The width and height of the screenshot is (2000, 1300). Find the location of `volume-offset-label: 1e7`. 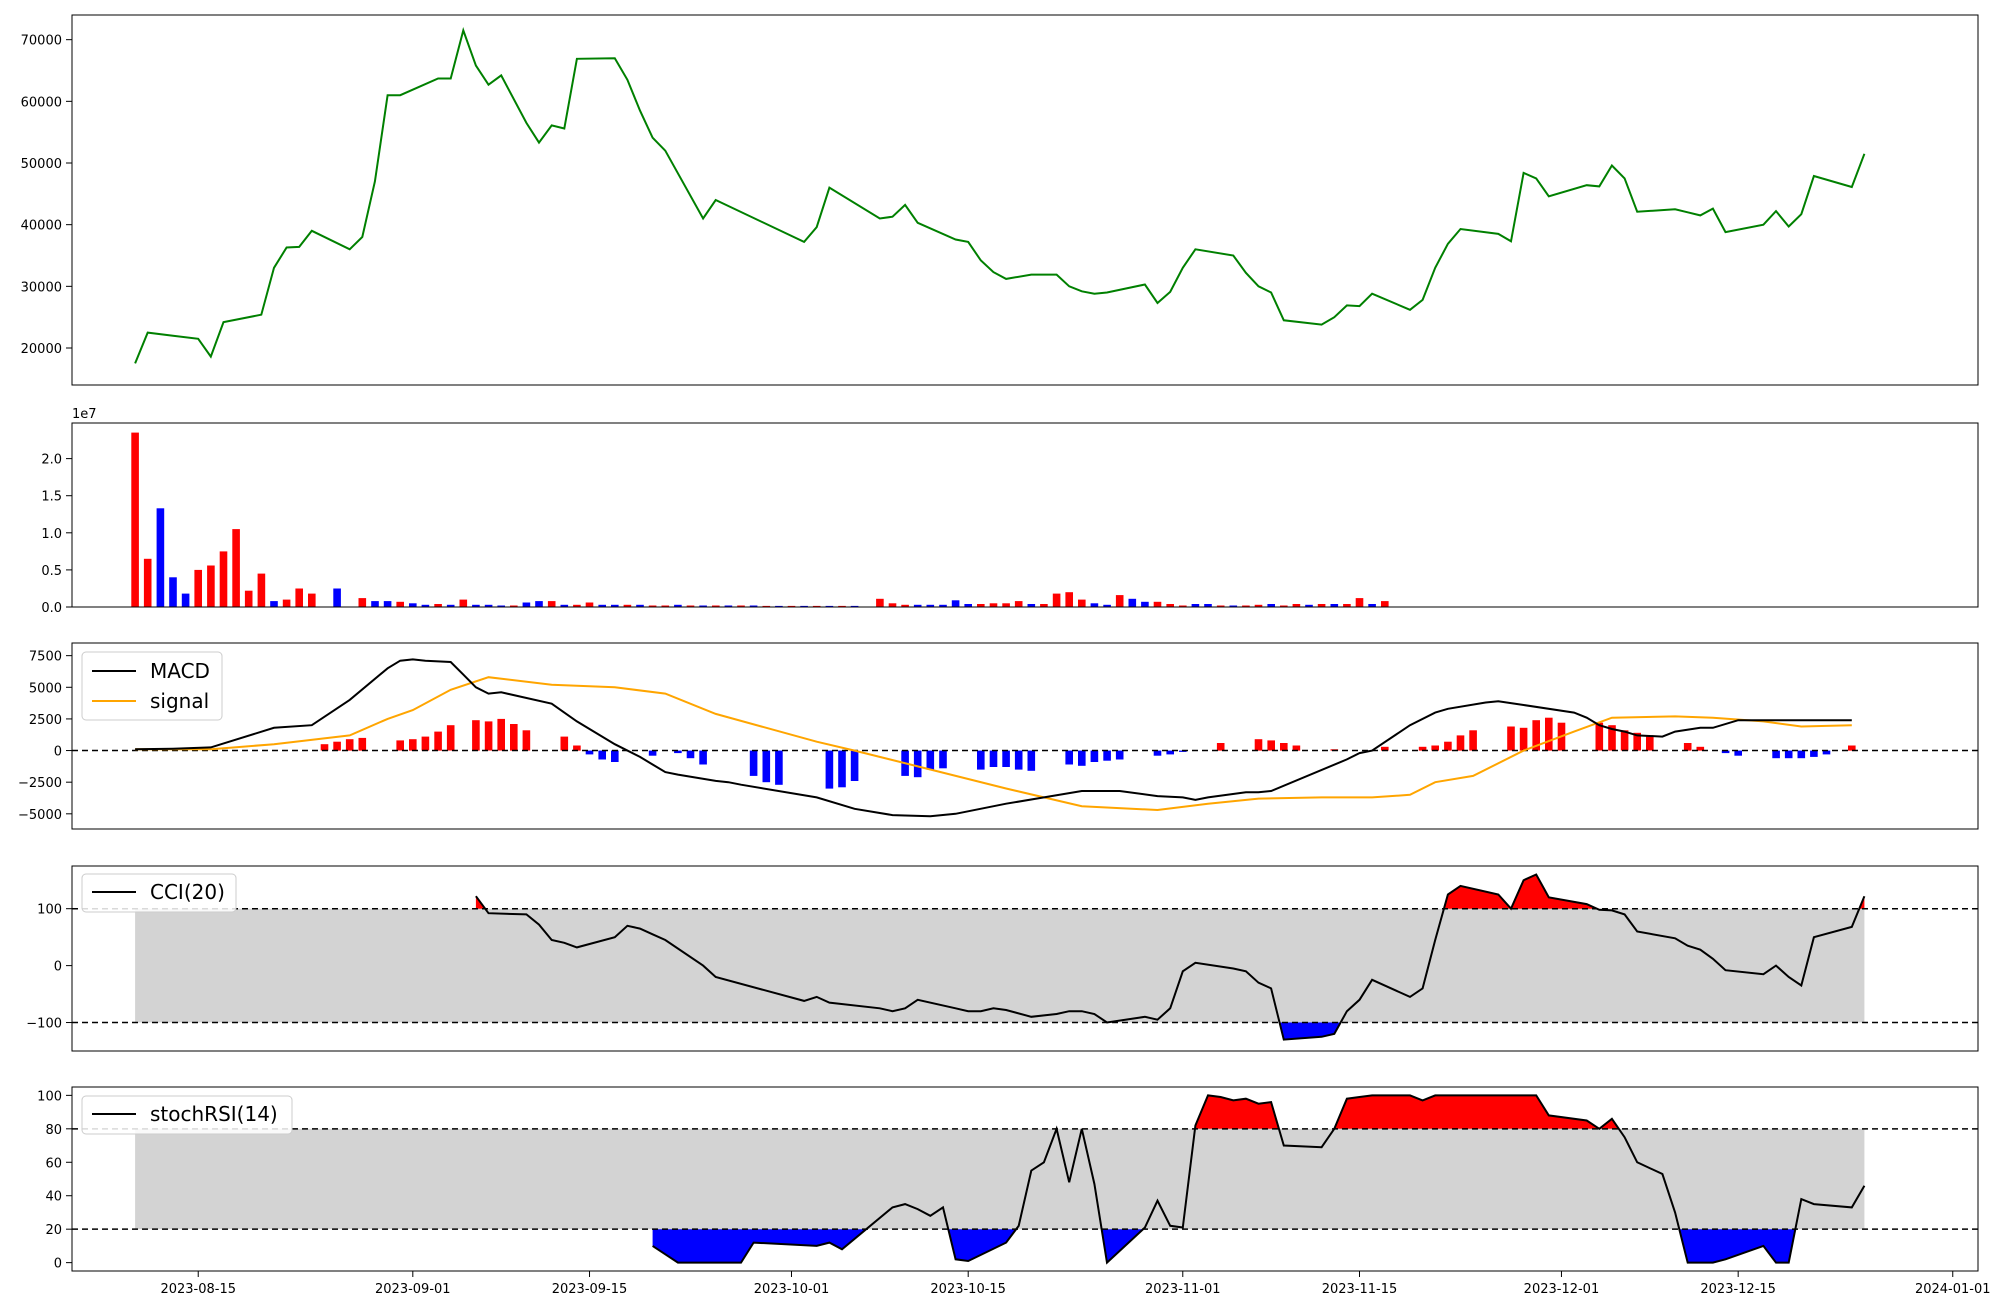

volume-offset-label: 1e7 is located at coordinates (84, 414).